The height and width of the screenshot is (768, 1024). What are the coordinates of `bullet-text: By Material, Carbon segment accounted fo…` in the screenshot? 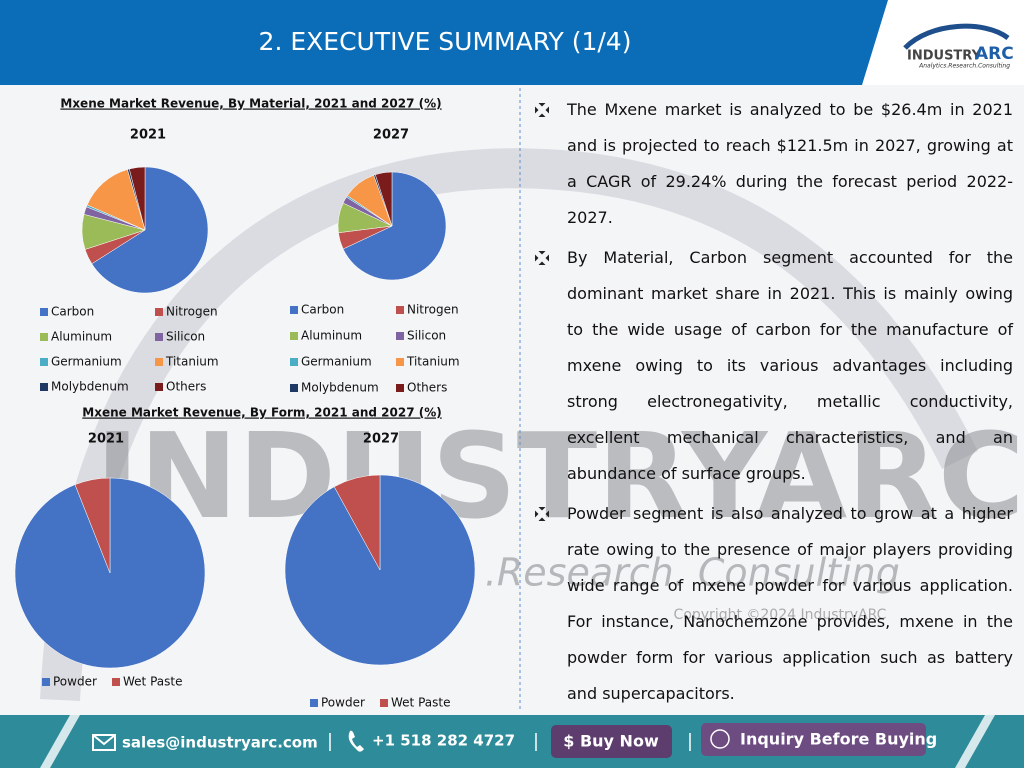 It's located at (790, 365).